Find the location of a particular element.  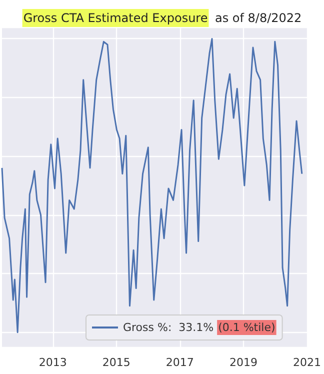

chart-subtitle: as of 8/8/2022 is located at coordinates (258, 18).